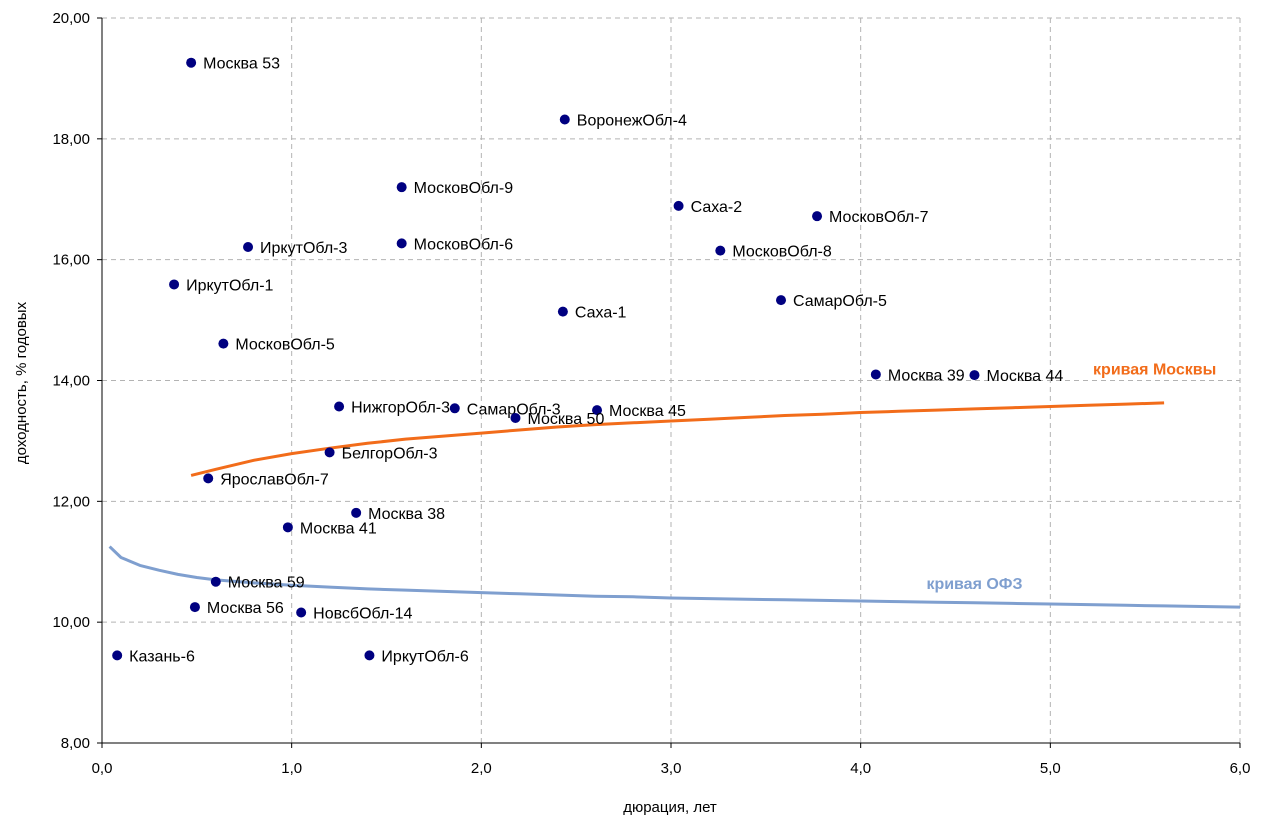  What do you see at coordinates (71, 501) in the screenshot?
I see `y-tick-label: 12,00` at bounding box center [71, 501].